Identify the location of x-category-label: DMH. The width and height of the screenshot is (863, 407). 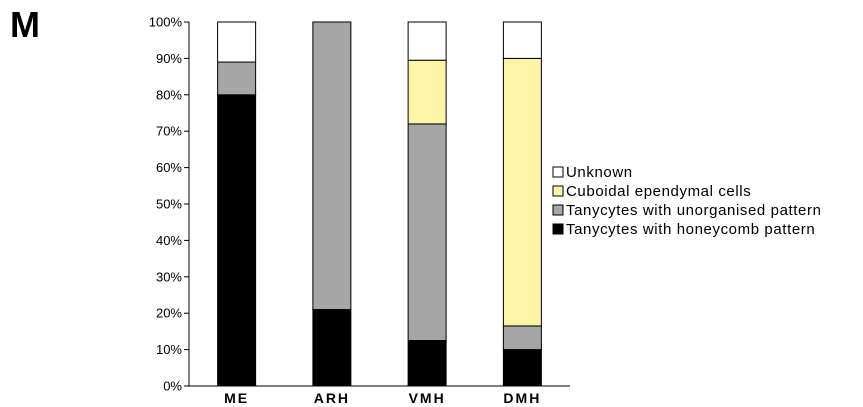
(522, 398).